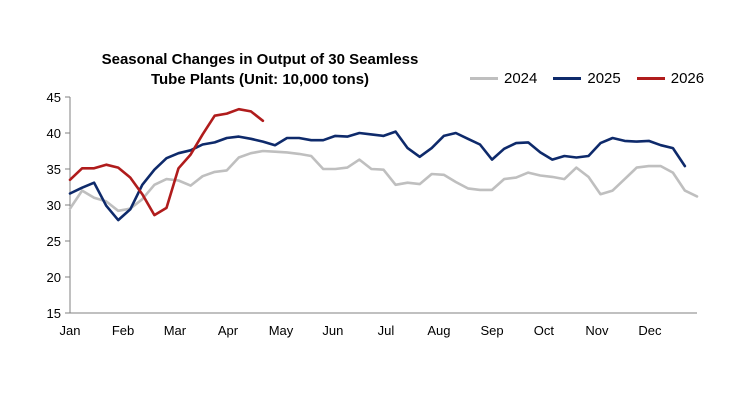 Image resolution: width=750 pixels, height=411 pixels. What do you see at coordinates (260, 79) in the screenshot?
I see `chart-title-line-2: Tube Plants (Unit: 10,000 tons)` at bounding box center [260, 79].